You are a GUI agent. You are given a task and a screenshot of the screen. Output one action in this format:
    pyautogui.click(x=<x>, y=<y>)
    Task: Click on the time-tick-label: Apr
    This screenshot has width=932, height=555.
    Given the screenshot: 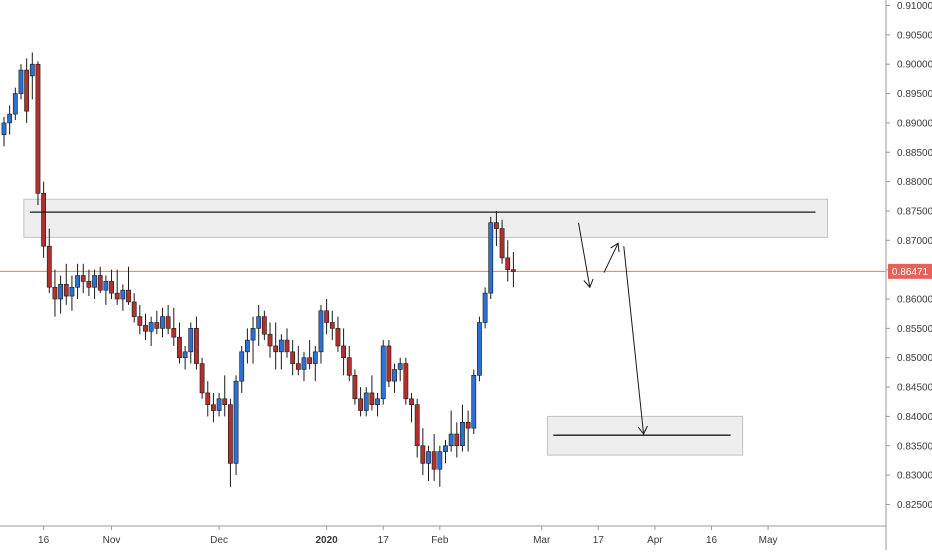 What is the action you would take?
    pyautogui.click(x=655, y=540)
    